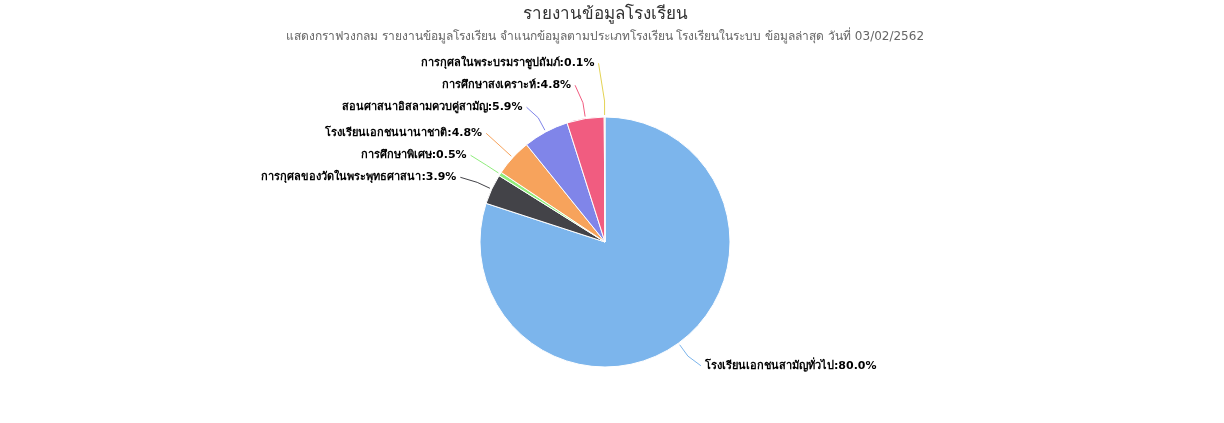 The image size is (1224, 423). I want to click on chart-title: รายงานข้อมูลโรงเรียน, so click(605, 13).